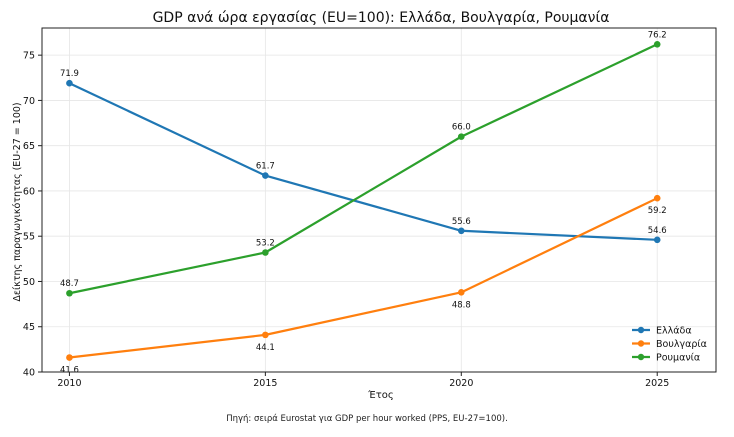 Image resolution: width=734 pixels, height=437 pixels. Describe the element at coordinates (461, 128) in the screenshot. I see `data-label-2-2: 66.0` at that location.